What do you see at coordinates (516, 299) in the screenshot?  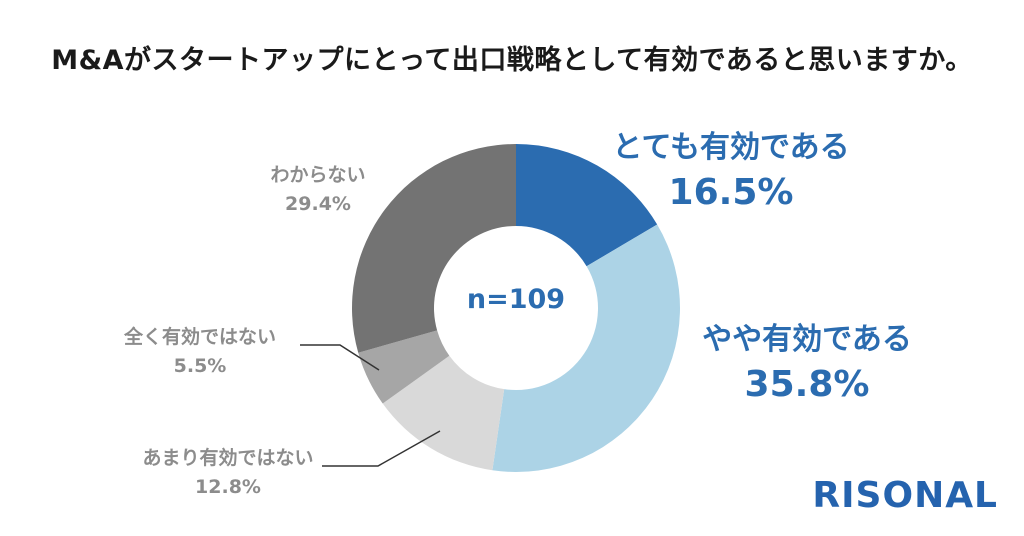 I see `center-label: n=109` at bounding box center [516, 299].